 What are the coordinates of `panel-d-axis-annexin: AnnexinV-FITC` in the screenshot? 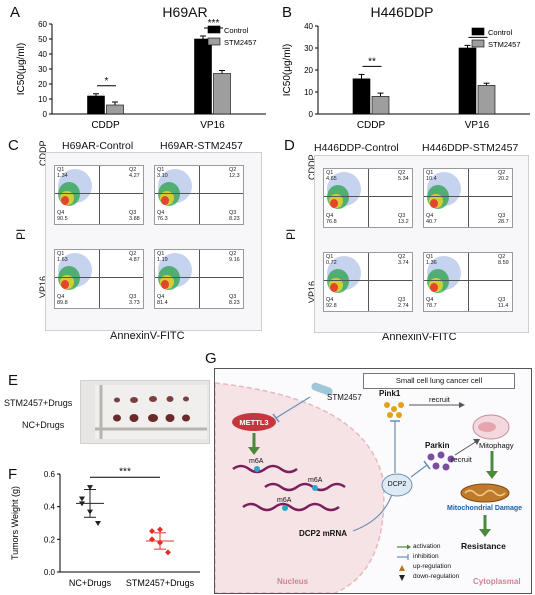 It's located at (419, 337).